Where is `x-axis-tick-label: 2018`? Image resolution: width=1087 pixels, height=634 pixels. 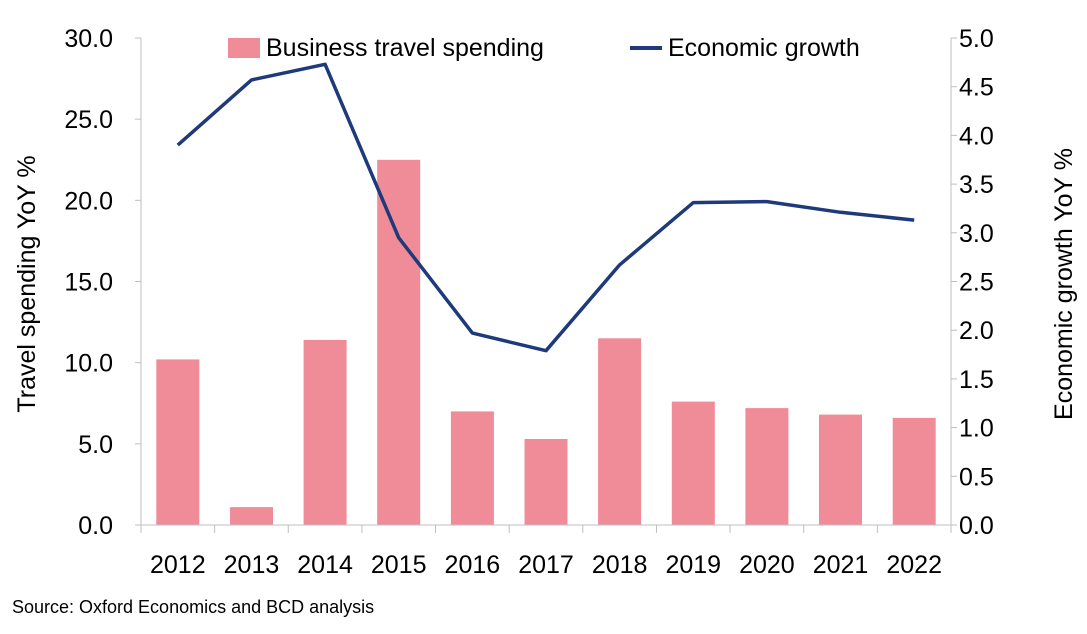 x-axis-tick-label: 2018 is located at coordinates (620, 565).